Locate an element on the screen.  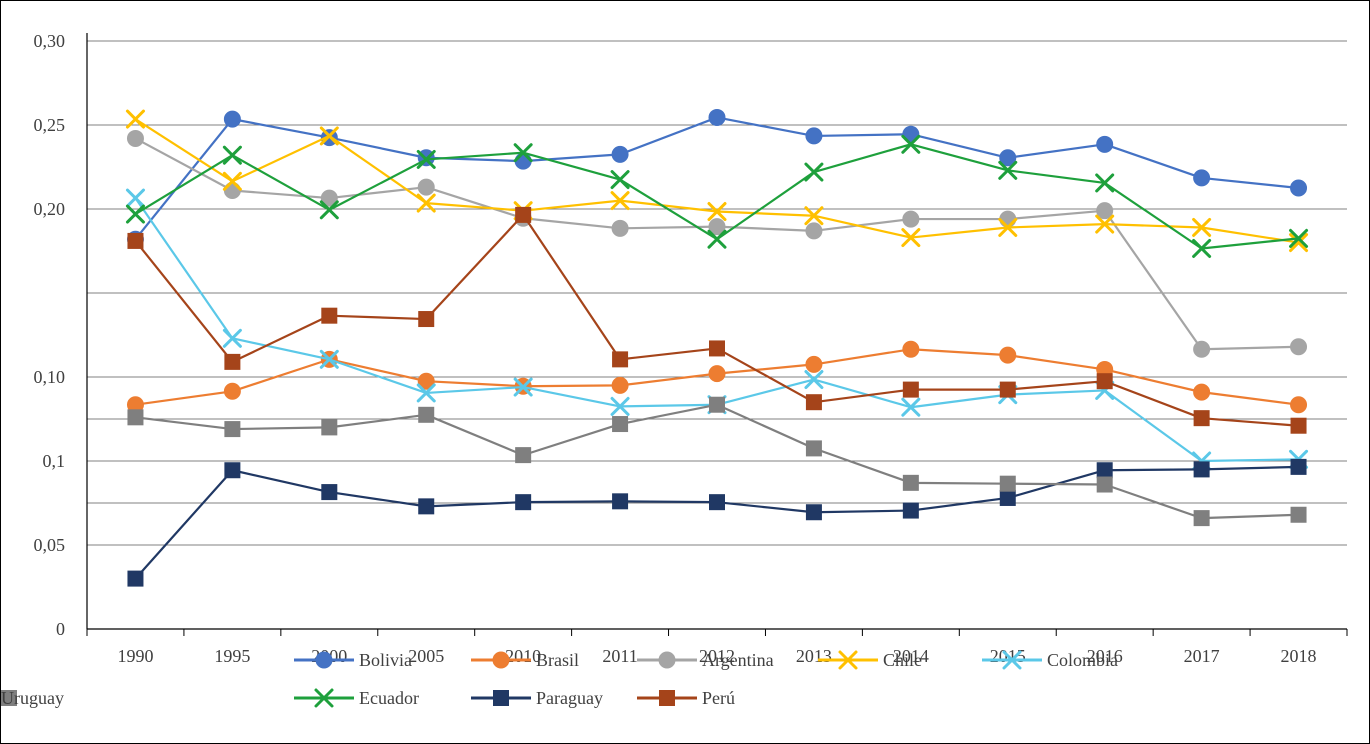
legend-label: Bolivia is located at coordinates (385, 660).